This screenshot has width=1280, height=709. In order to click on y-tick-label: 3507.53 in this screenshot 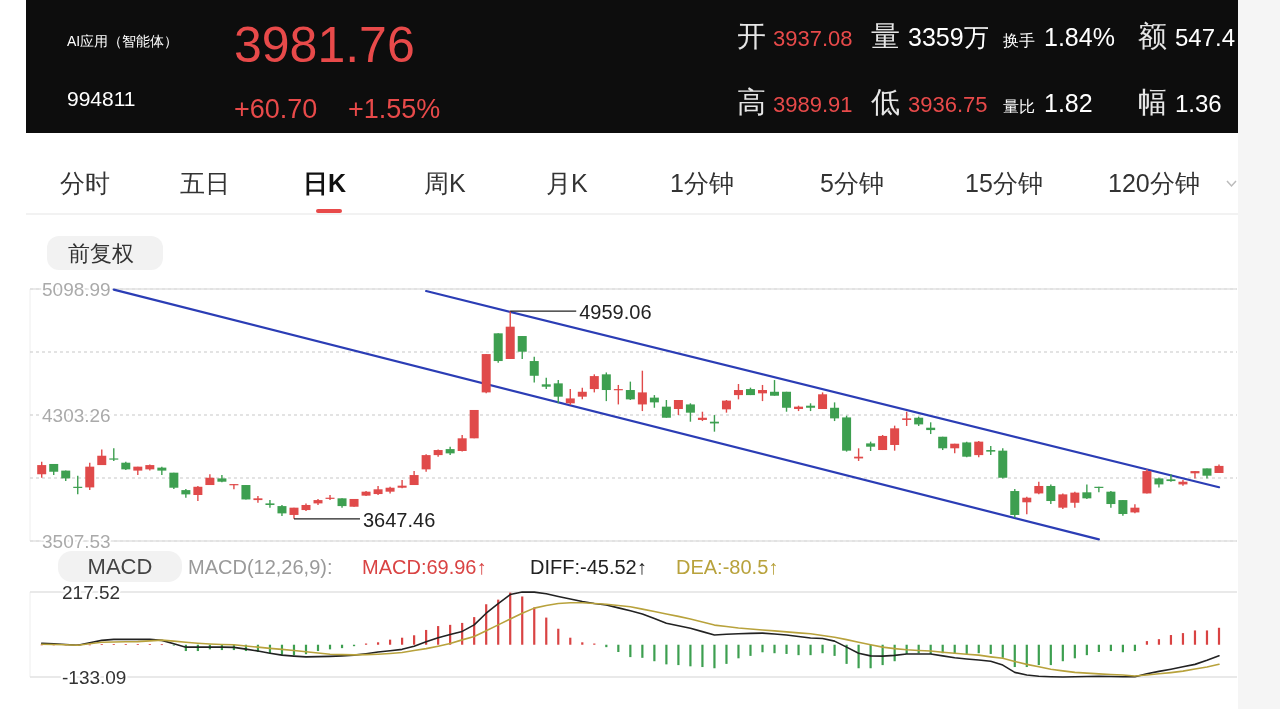, I will do `click(76, 541)`.